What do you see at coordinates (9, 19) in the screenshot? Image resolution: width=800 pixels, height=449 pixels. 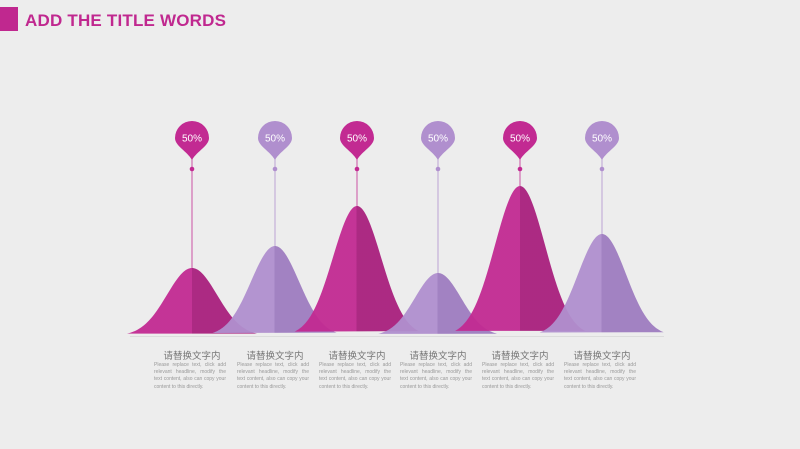 I see `title-accent-block` at bounding box center [9, 19].